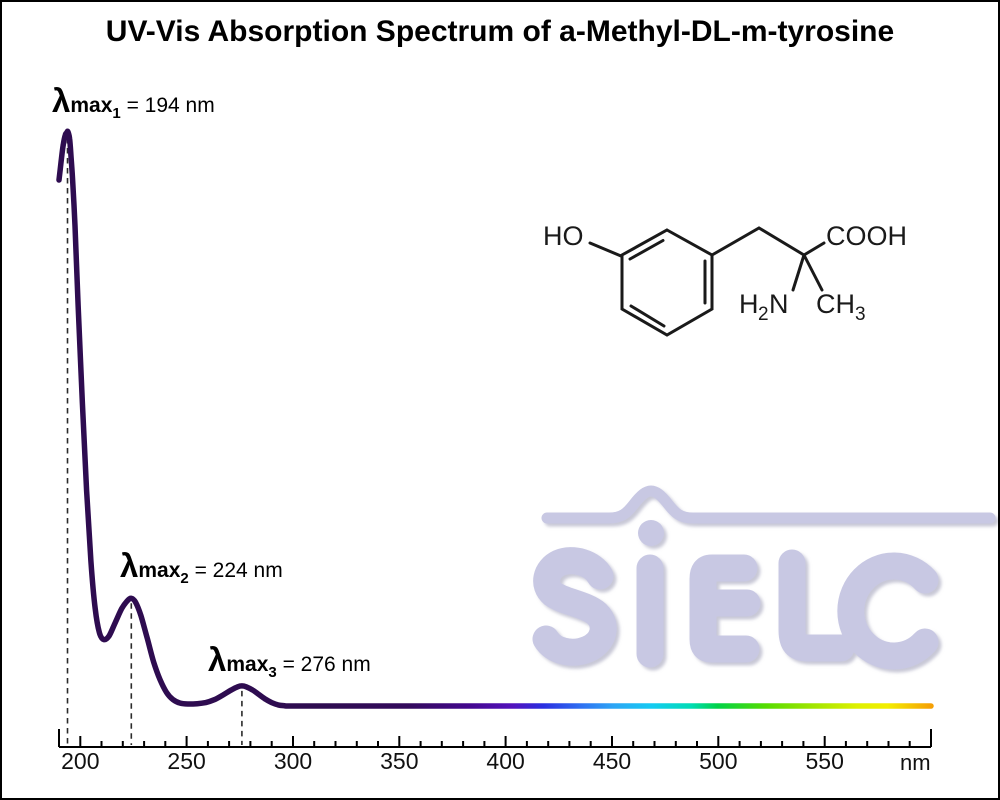  What do you see at coordinates (763, 314) in the screenshot?
I see `amine-subscript: 2` at bounding box center [763, 314].